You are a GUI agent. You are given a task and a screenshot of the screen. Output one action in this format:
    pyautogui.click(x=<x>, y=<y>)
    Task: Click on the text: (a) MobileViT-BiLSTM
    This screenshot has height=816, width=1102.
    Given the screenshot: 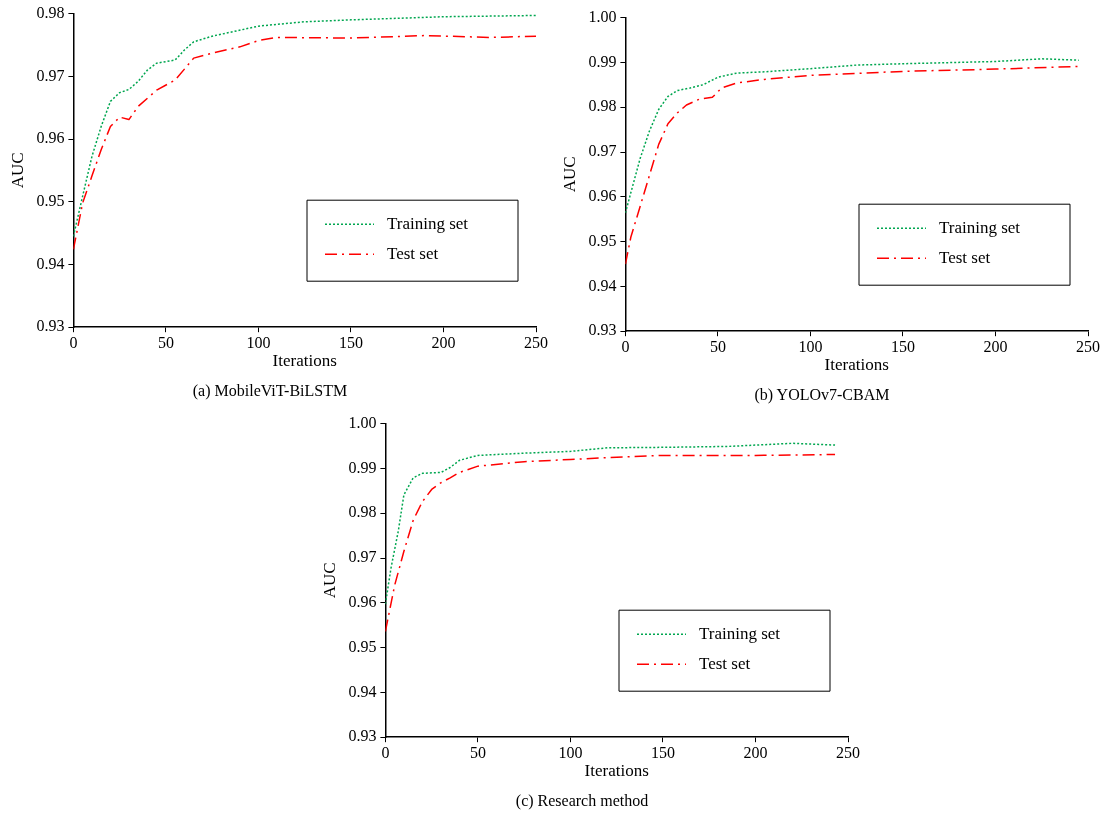 What is the action you would take?
    pyautogui.click(x=270, y=390)
    